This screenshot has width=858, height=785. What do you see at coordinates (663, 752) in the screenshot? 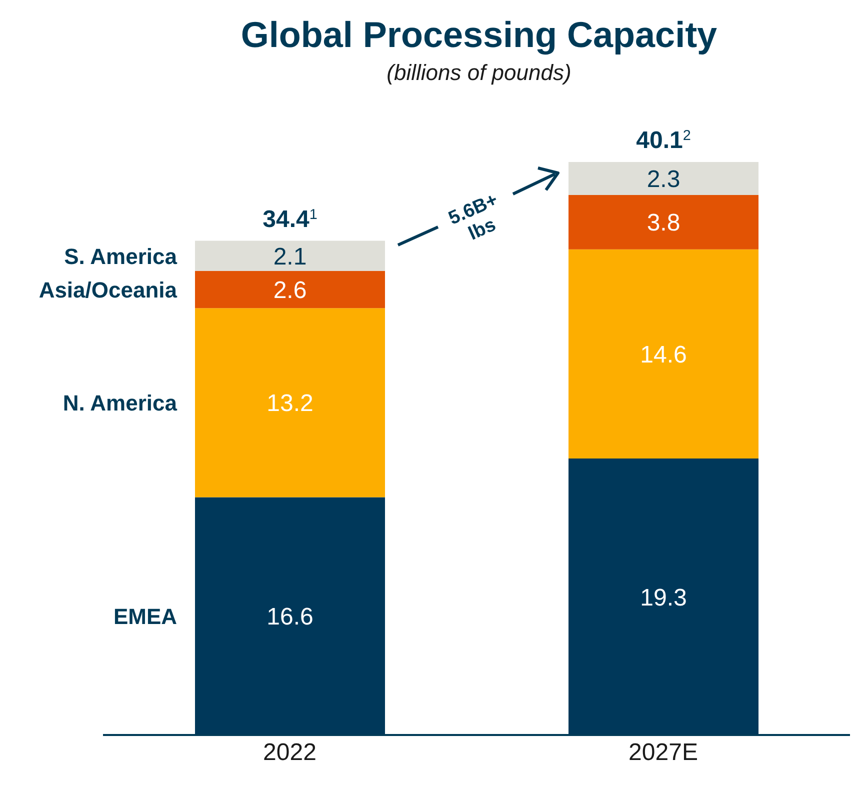
I see `x-tick-label: 2027E` at bounding box center [663, 752].